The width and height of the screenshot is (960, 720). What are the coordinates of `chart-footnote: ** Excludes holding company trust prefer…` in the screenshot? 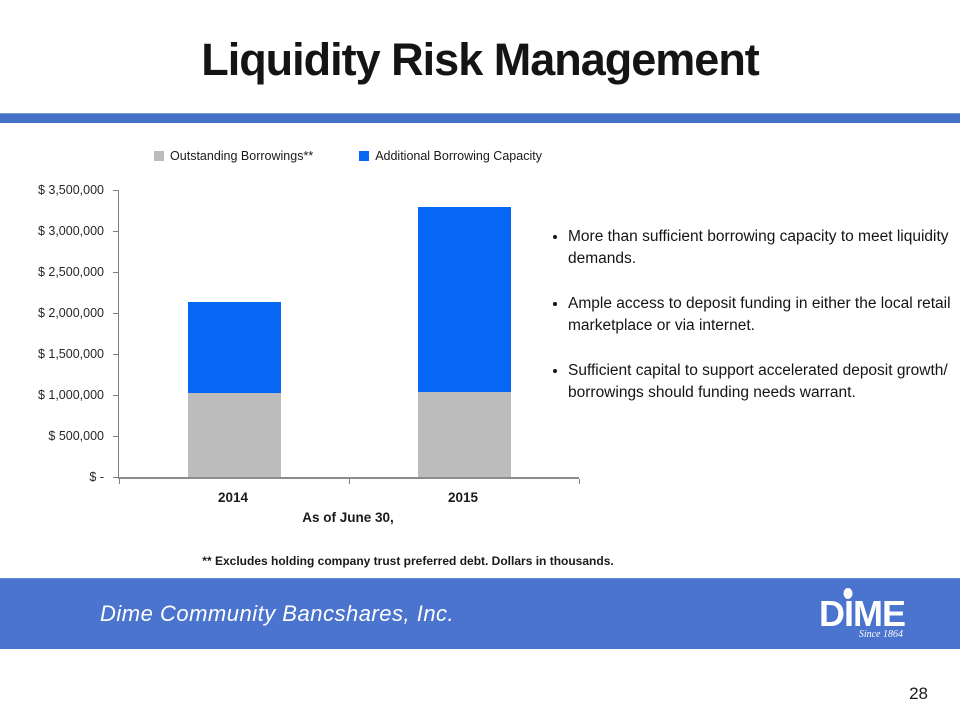 It's located at (408, 561).